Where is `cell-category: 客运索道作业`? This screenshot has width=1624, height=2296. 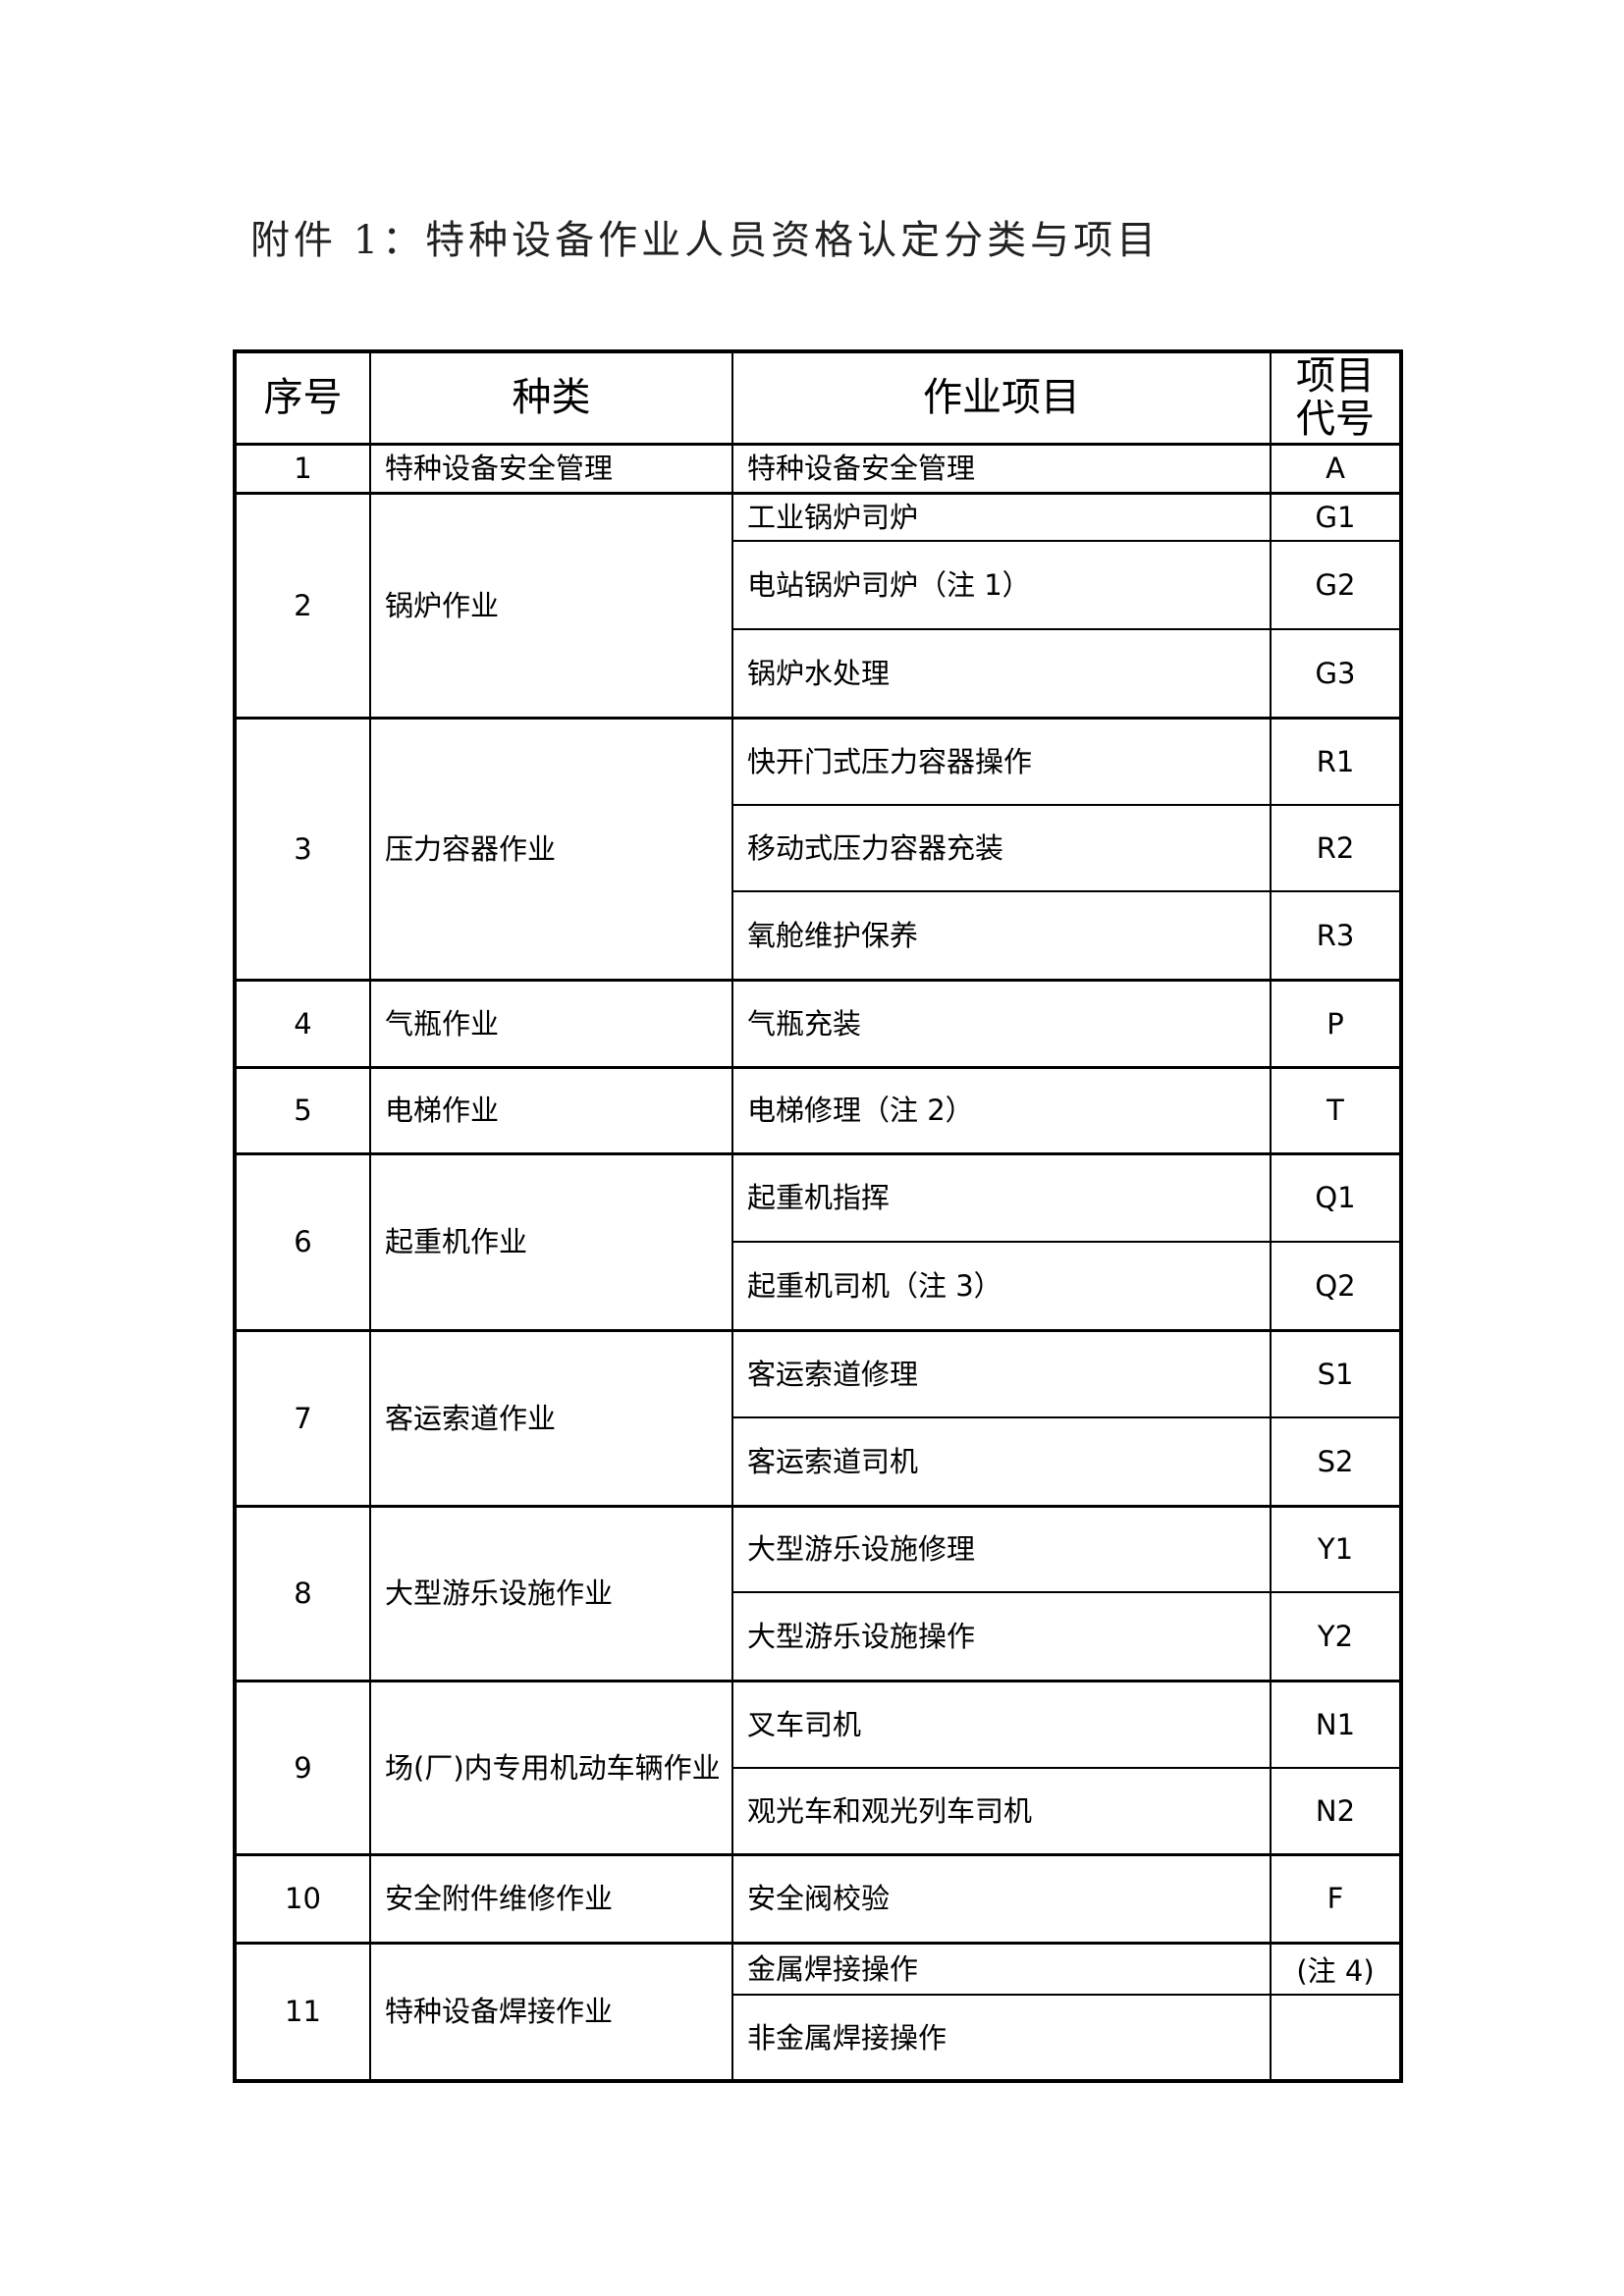 cell-category: 客运索道作业 is located at coordinates (551, 1417).